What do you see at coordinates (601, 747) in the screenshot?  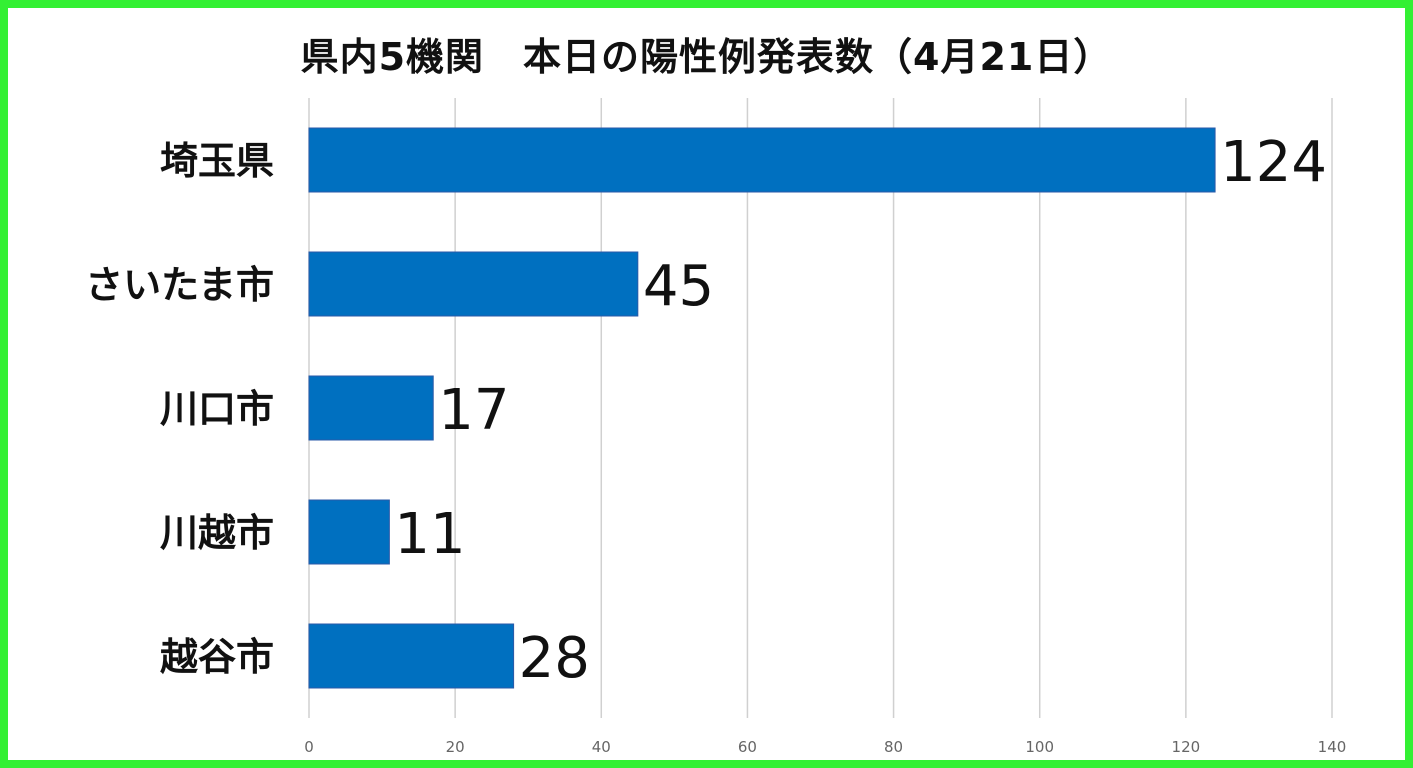 I see `x-tick-label-40: 40` at bounding box center [601, 747].